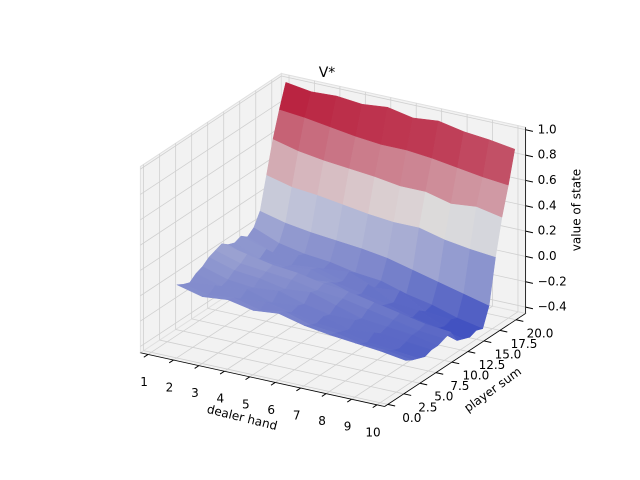 Image resolution: width=640 pixels, height=480 pixels. Describe the element at coordinates (443, 397) in the screenshot. I see `y-tick-label: 5.0` at that location.